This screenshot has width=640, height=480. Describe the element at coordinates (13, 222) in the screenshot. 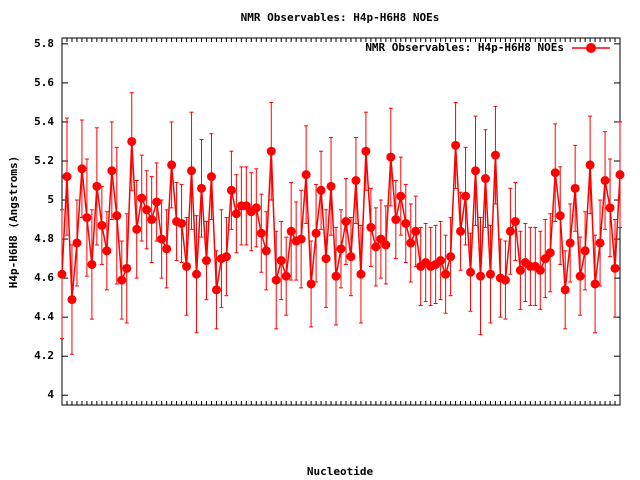

I see `y-axis-label: H4p-H6H8 (Angstroms)` at that location.